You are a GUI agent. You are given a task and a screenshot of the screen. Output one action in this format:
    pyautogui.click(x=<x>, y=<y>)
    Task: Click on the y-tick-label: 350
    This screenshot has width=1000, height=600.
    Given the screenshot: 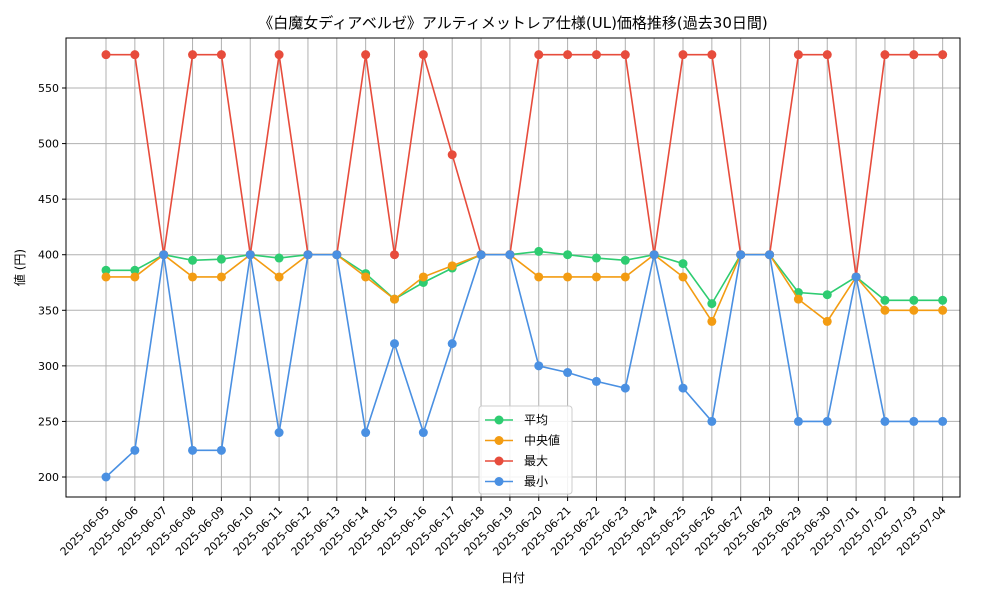 What is the action you would take?
    pyautogui.click(x=48, y=310)
    